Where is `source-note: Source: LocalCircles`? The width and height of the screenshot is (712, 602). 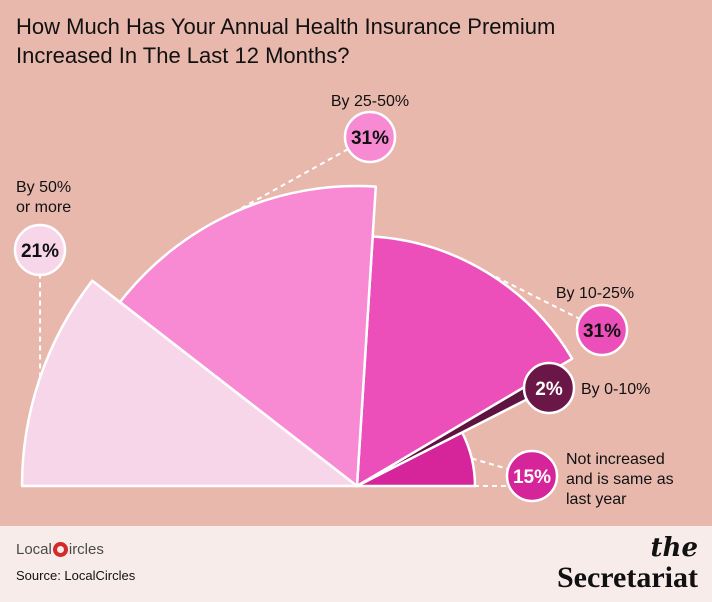 source-note: Source: LocalCircles is located at coordinates (76, 575).